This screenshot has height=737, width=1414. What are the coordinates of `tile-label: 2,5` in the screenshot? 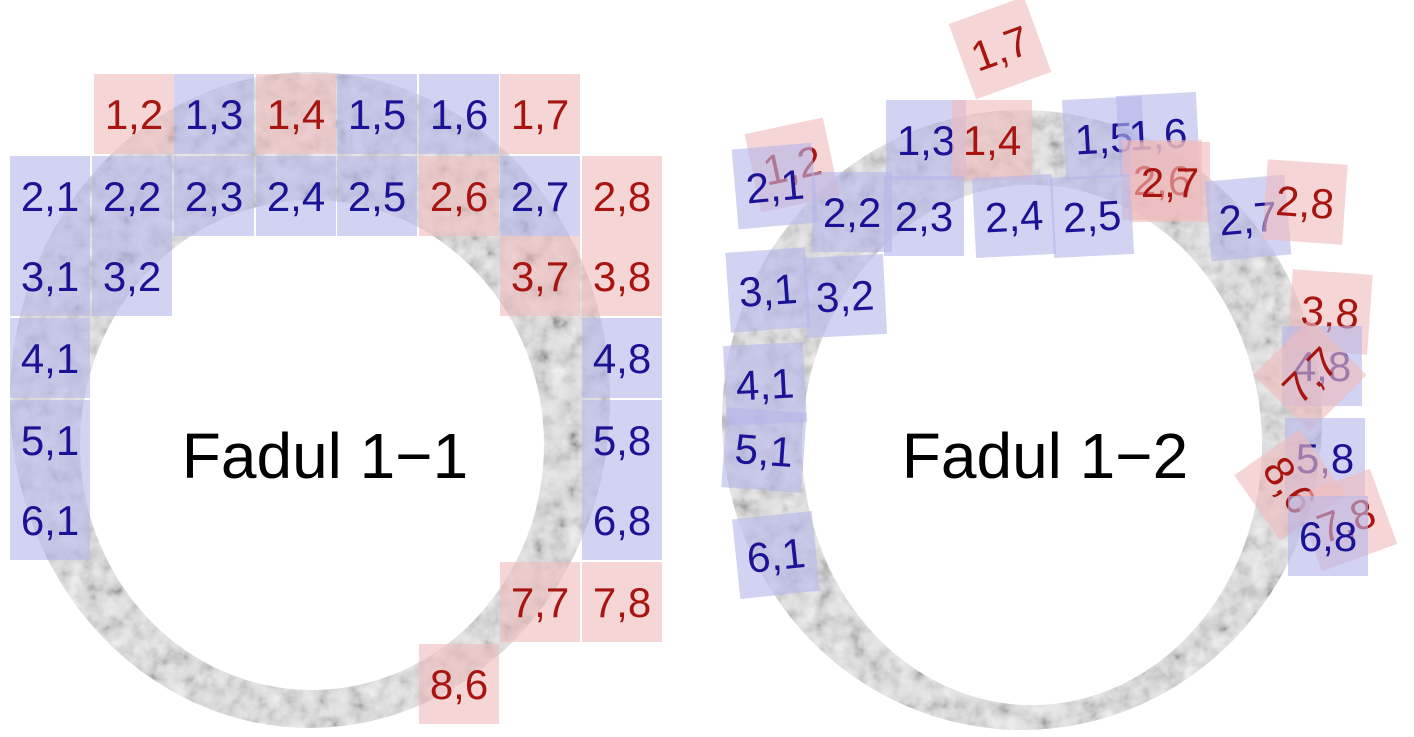 It's located at (1092, 217).